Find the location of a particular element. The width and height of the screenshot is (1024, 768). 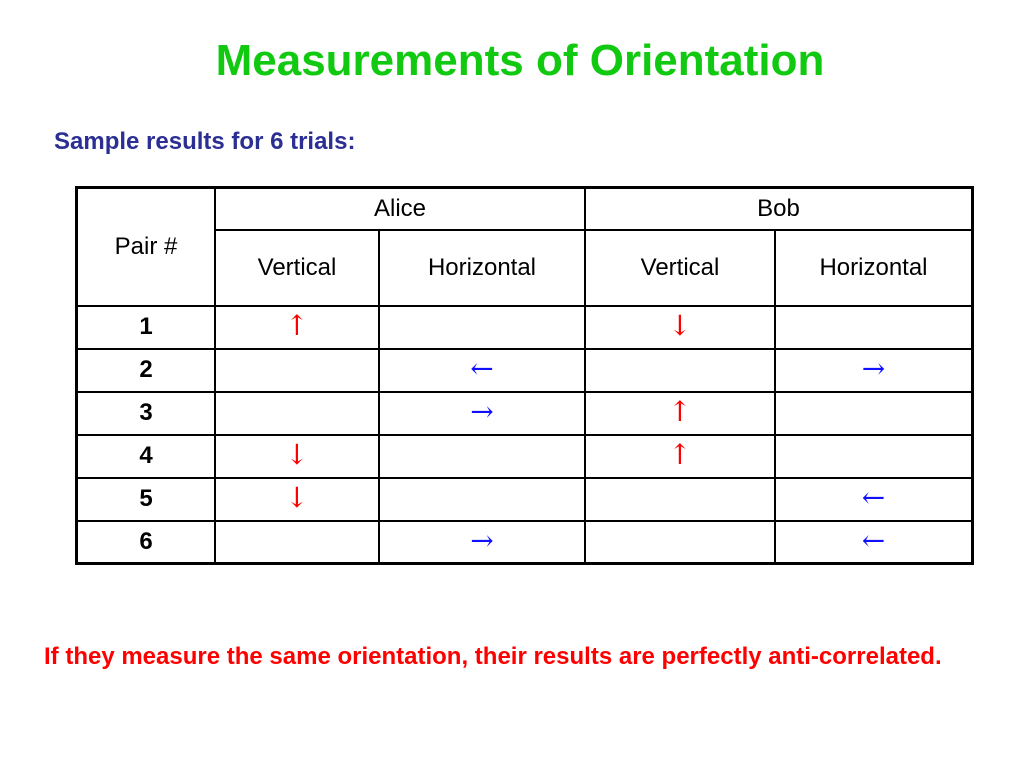

table-row: 6 → ← is located at coordinates (524, 542).